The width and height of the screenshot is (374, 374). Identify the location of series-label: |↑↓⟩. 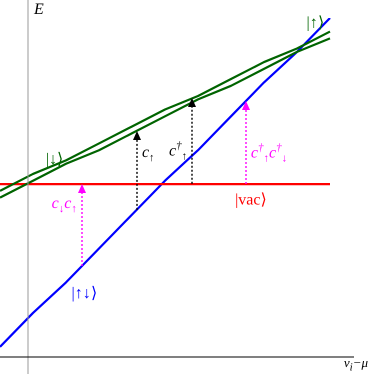
(84, 293).